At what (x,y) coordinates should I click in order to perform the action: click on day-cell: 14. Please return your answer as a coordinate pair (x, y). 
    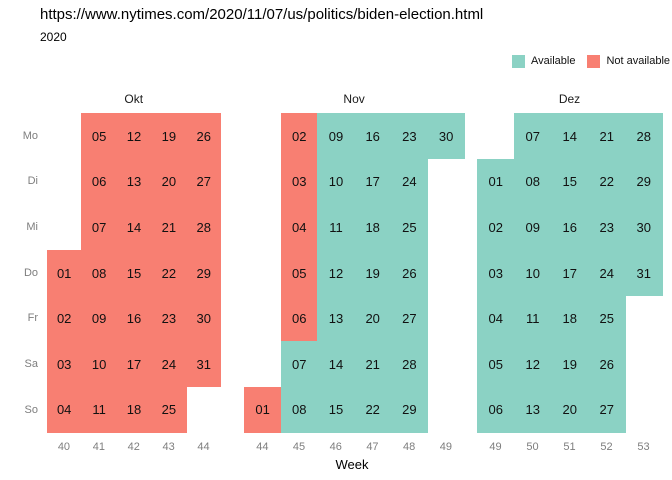
    Looking at the image, I should click on (570, 136).